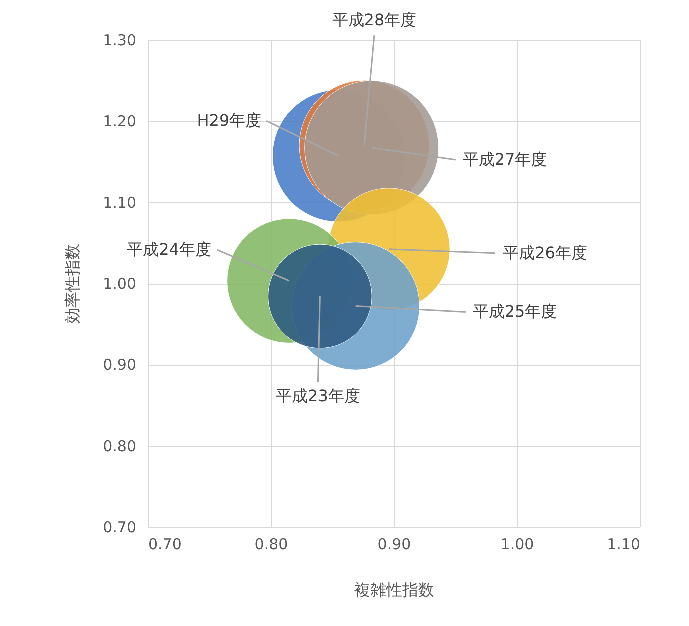  Describe the element at coordinates (515, 312) in the screenshot. I see `text: 平成25年度` at that location.